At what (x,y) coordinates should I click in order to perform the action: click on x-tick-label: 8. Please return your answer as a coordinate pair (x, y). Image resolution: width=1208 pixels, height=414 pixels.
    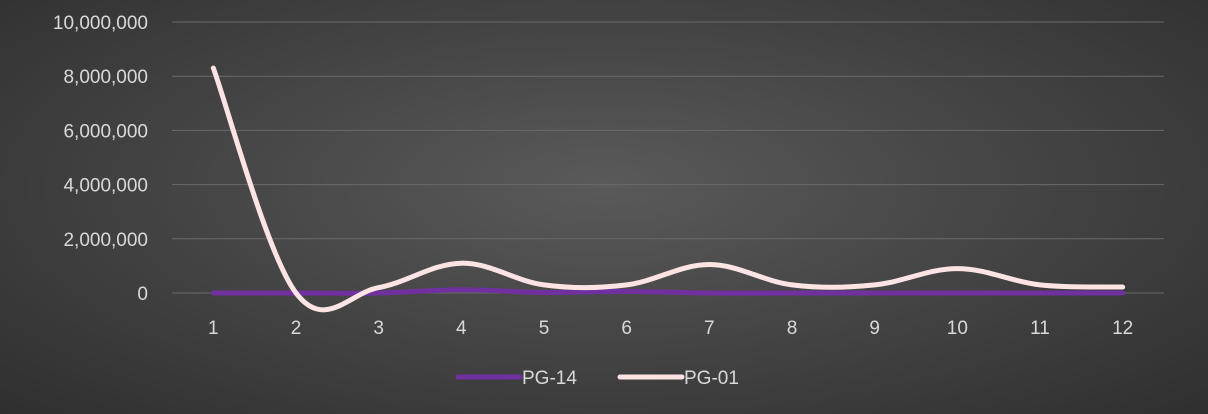
    Looking at the image, I should click on (792, 328).